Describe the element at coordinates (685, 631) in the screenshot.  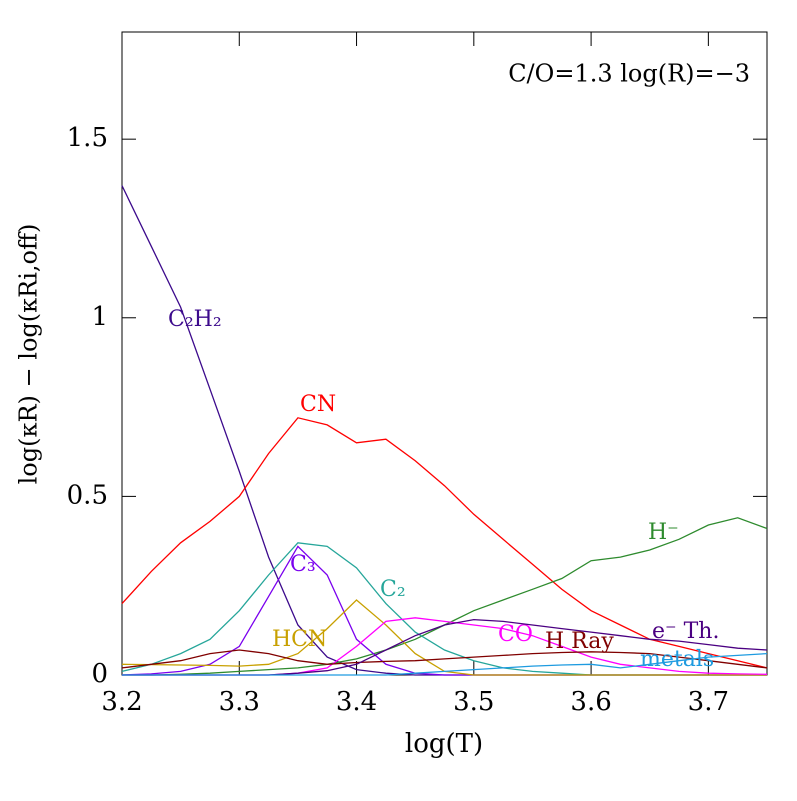
I see `series-label: e⁻ Th.` at that location.